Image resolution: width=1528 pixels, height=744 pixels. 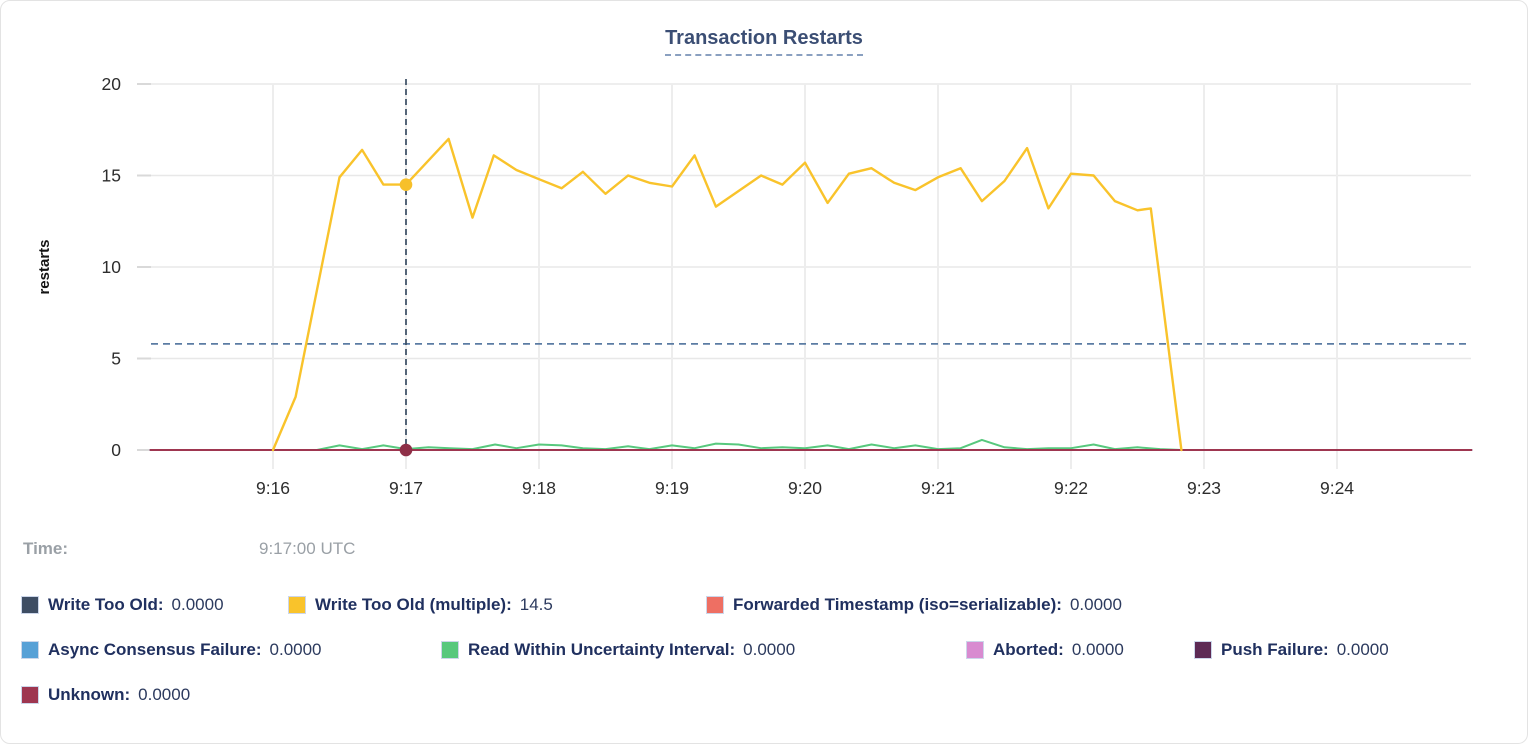 What do you see at coordinates (116, 359) in the screenshot?
I see `y-tick-label-5: 5` at bounding box center [116, 359].